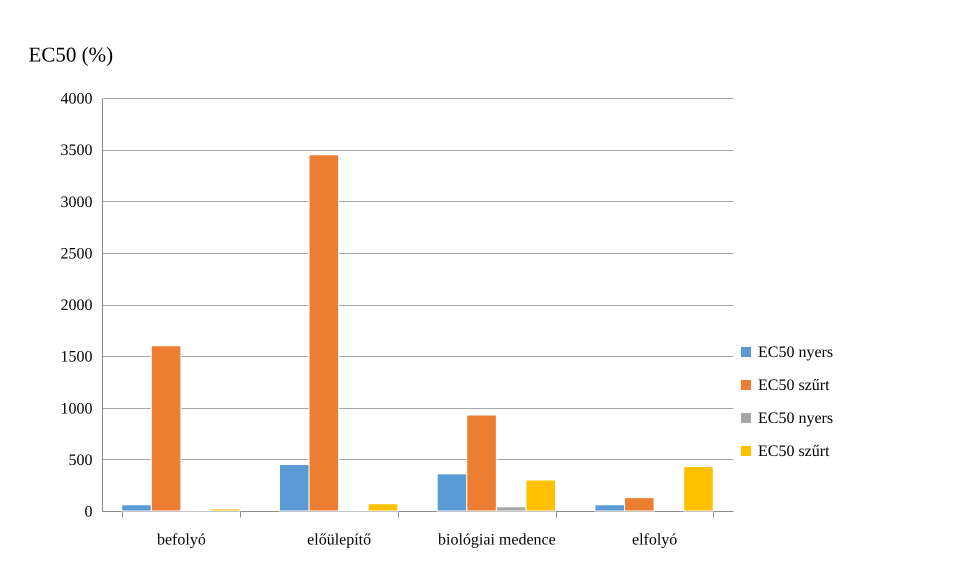  Describe the element at coordinates (76, 202) in the screenshot. I see `y-tick-label: 3000` at that location.